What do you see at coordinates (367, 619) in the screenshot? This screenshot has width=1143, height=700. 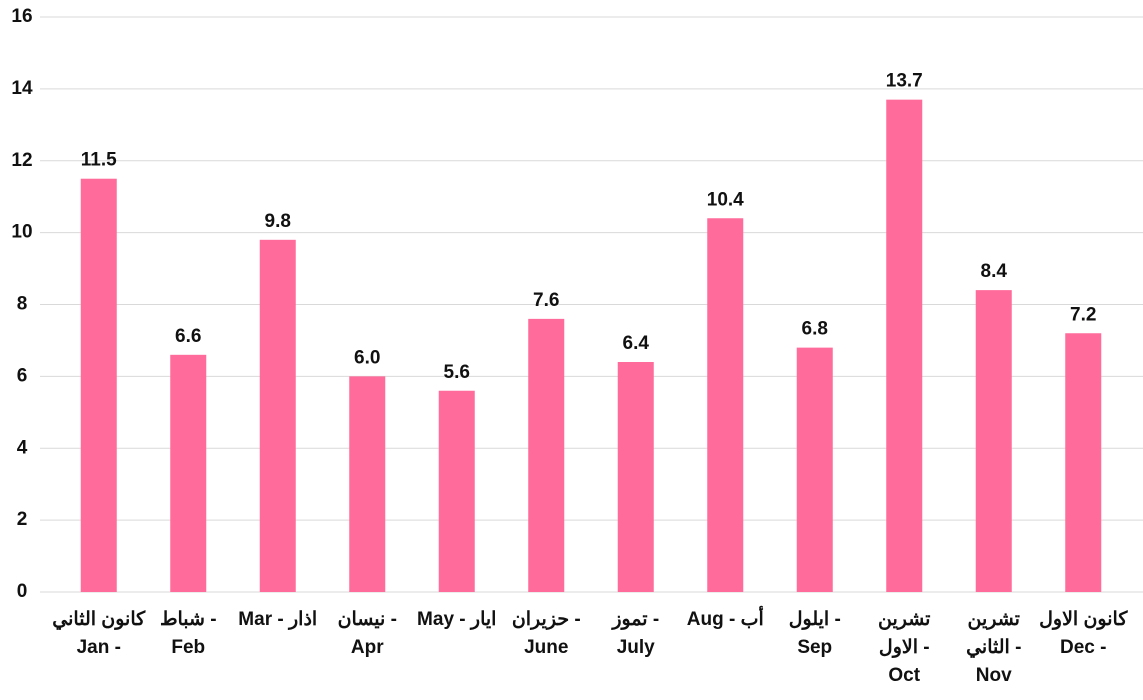 I see `x-tick-label: نيسان -` at bounding box center [367, 619].